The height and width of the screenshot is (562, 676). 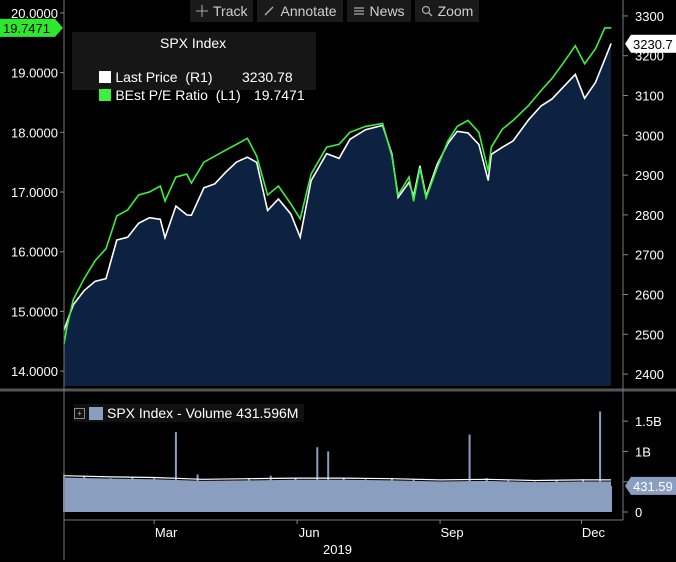 I want to click on pe-swatch, so click(x=105, y=95).